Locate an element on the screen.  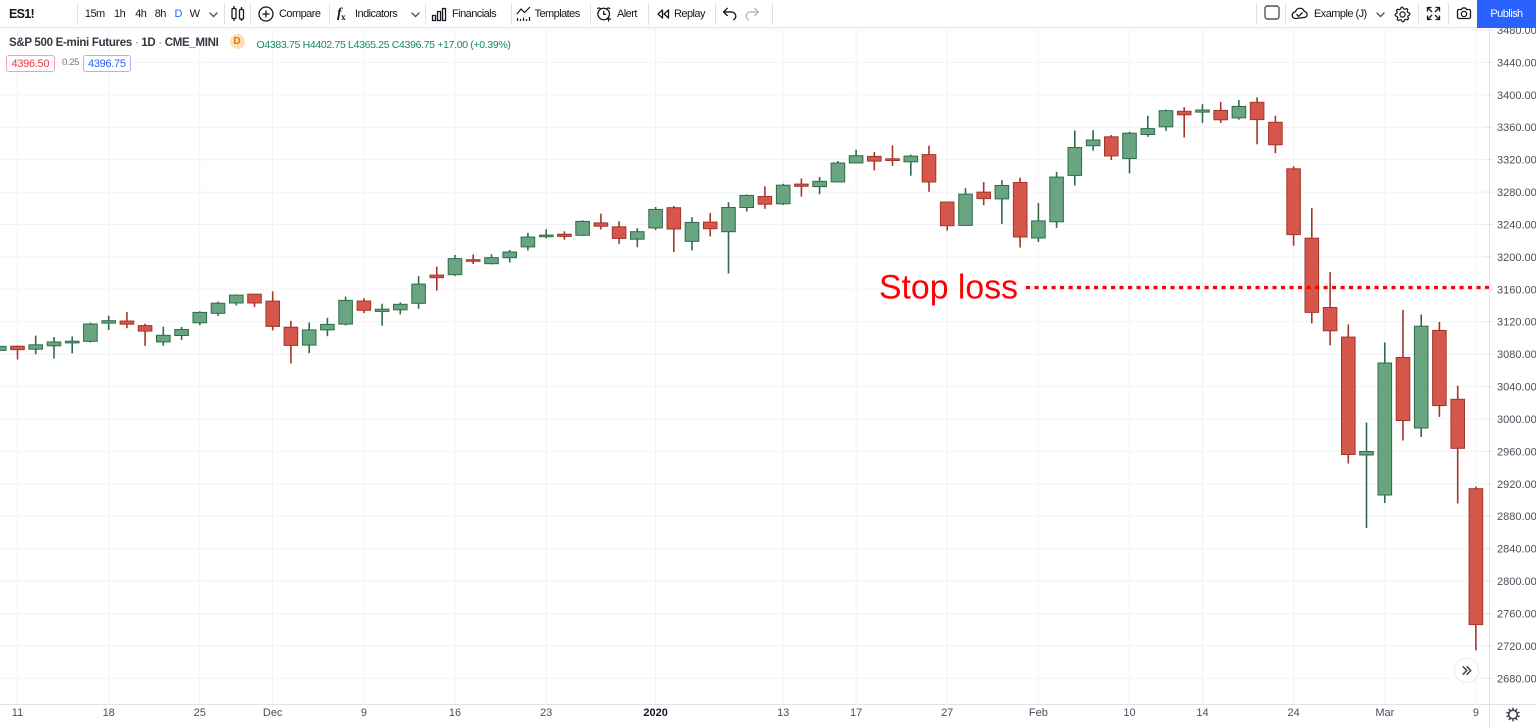
svg-text: 2020 is located at coordinates (655, 713).